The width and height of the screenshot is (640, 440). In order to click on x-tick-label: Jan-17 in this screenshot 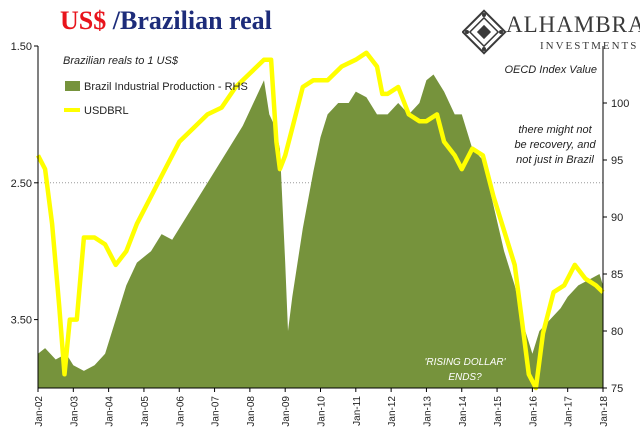, I will do `click(569, 411)`.